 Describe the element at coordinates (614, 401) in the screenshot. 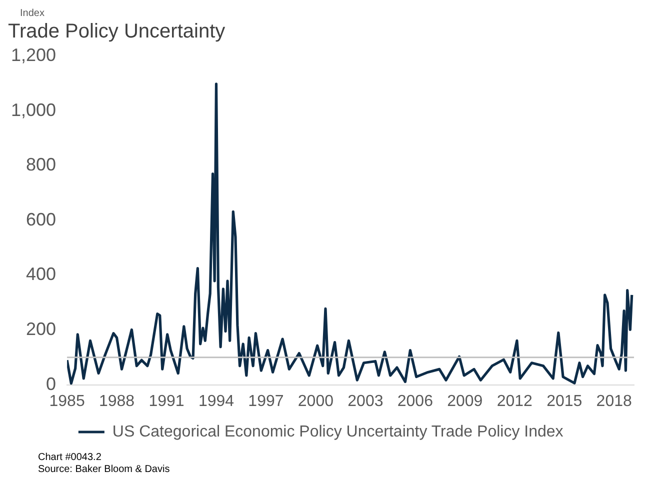

I see `x-tick-label: 2018` at that location.